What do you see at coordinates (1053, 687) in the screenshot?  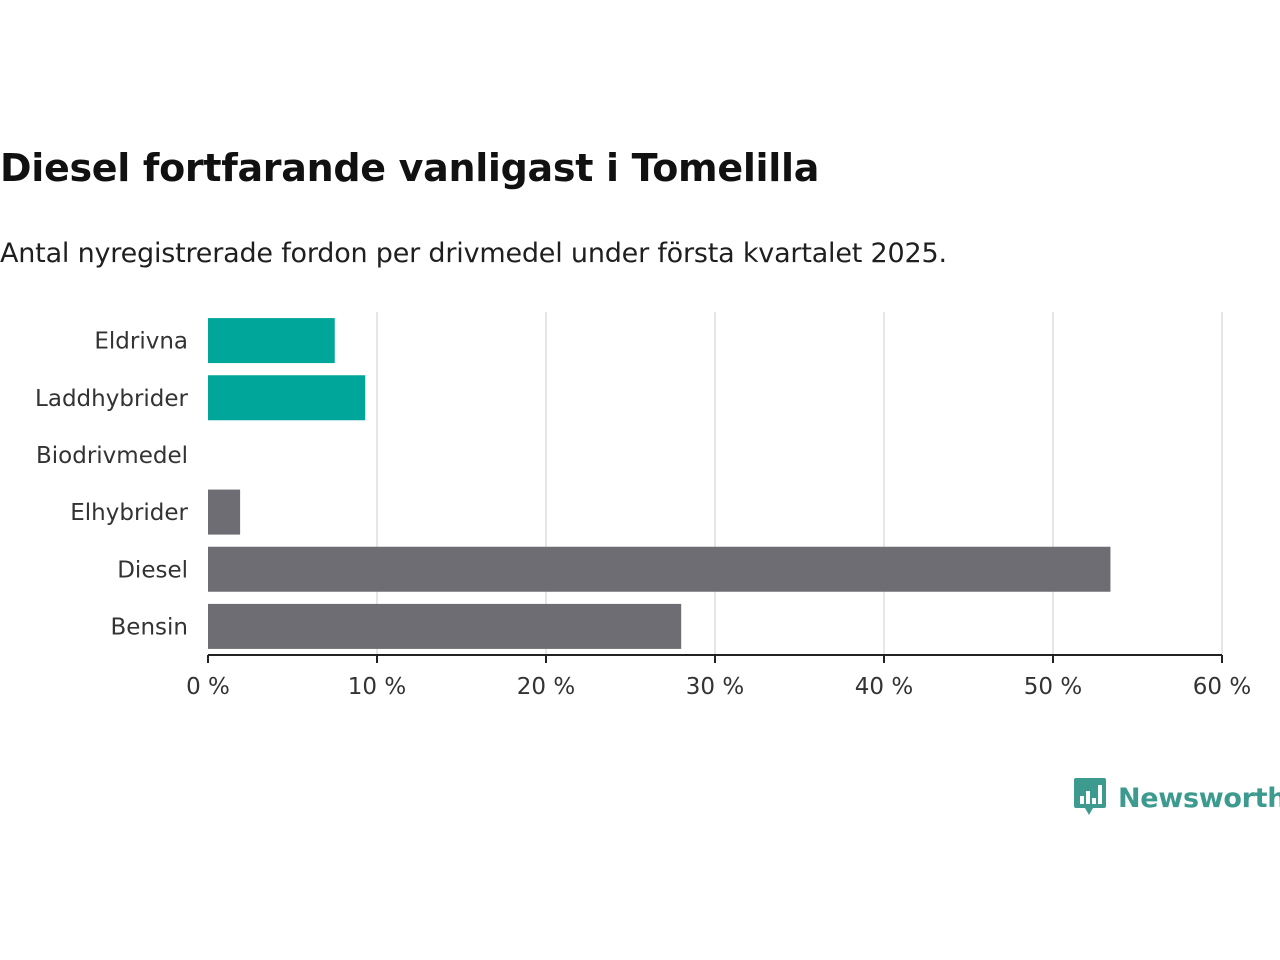 I see `x-tick-label: 50 %` at bounding box center [1053, 687].